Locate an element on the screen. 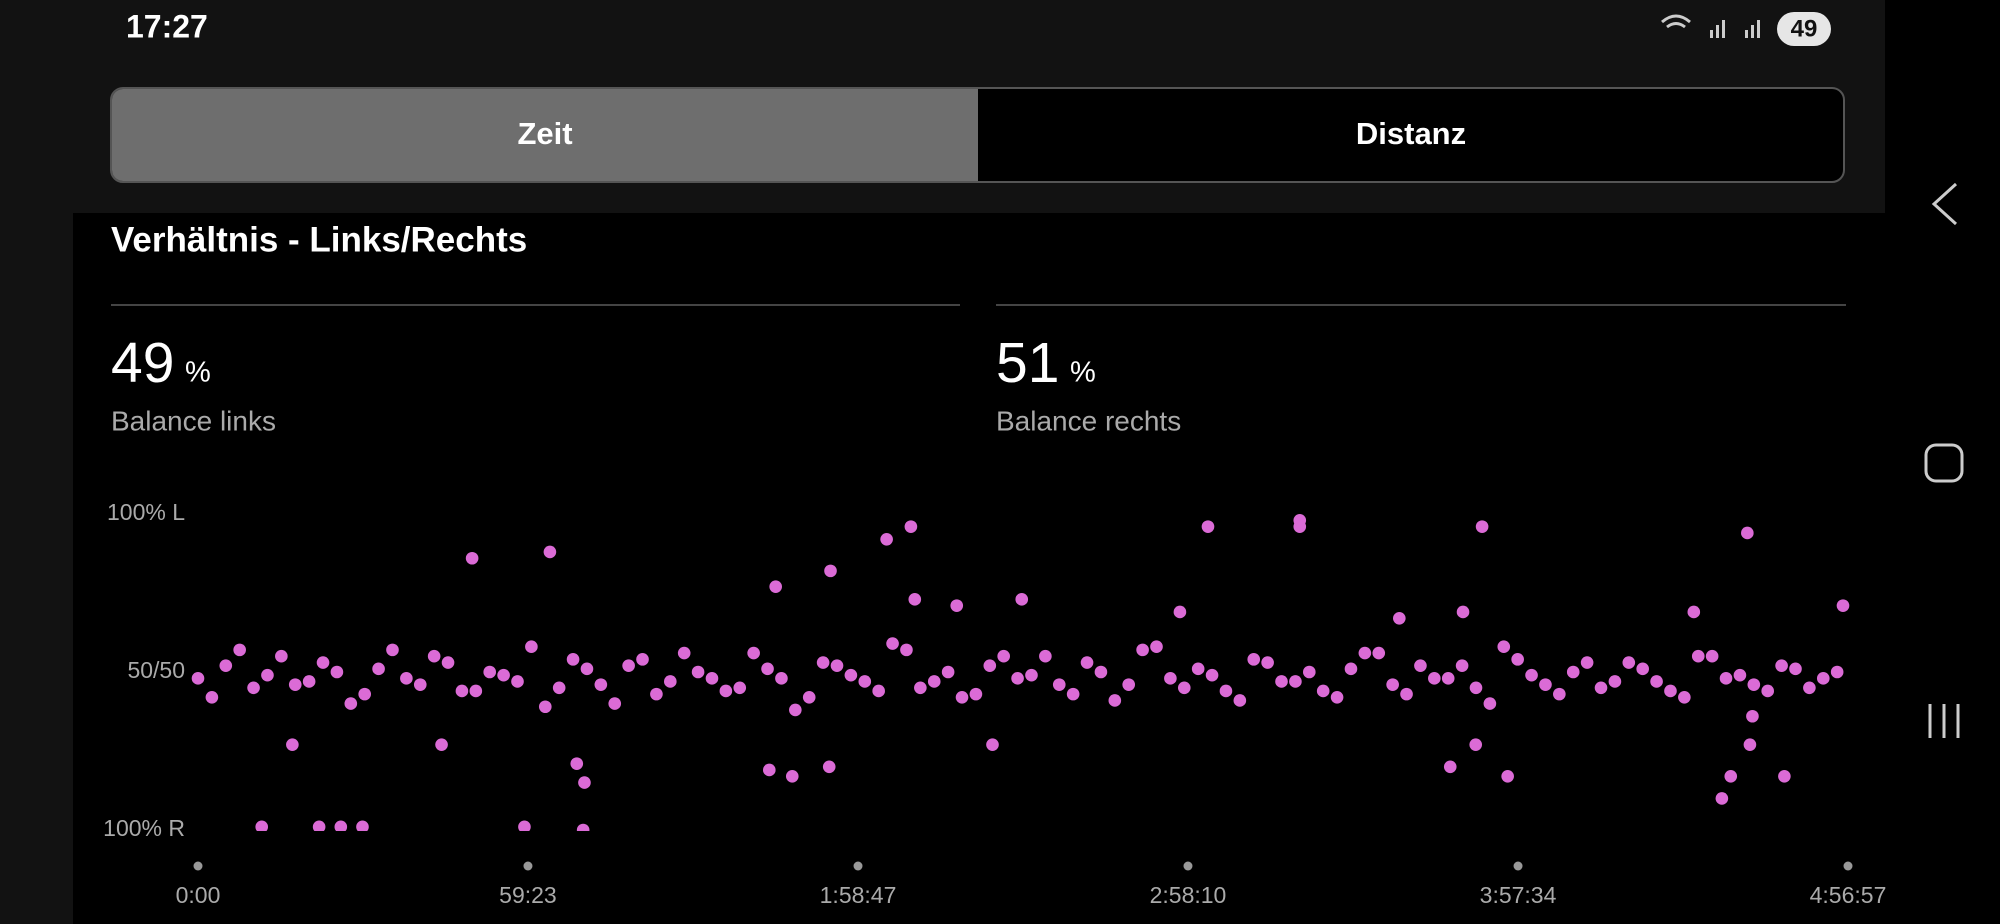 The width and height of the screenshot is (2000, 924). stat-label: Balance rechts is located at coordinates (1088, 420).